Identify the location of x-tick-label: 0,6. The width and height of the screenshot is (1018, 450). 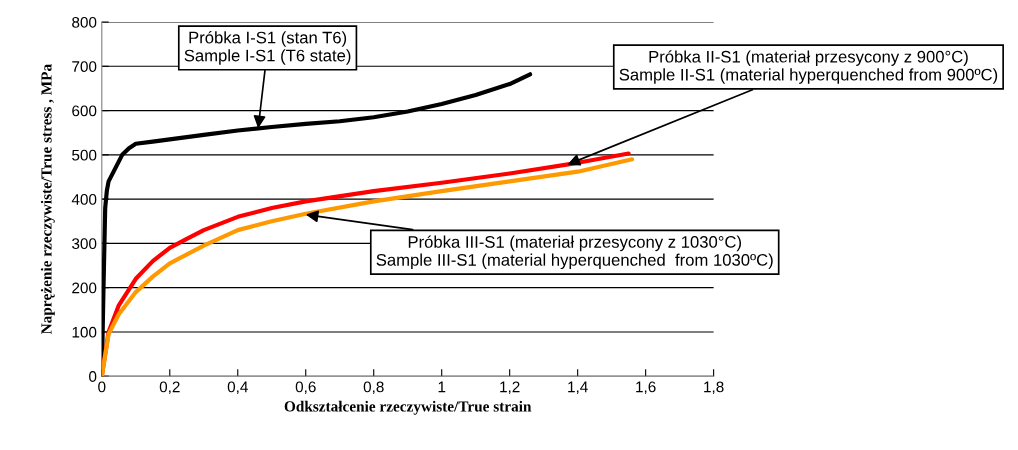
(305, 388).